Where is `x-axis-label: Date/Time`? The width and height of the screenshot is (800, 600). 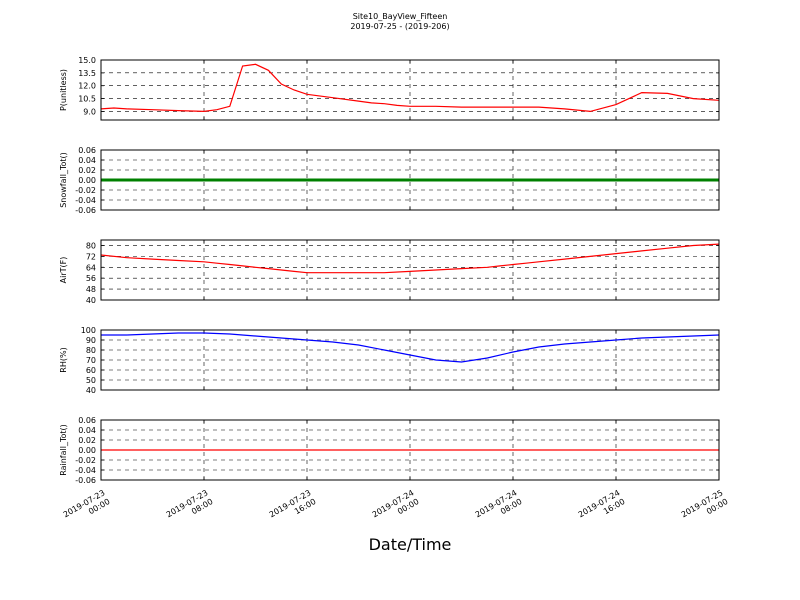 x-axis-label: Date/Time is located at coordinates (410, 544).